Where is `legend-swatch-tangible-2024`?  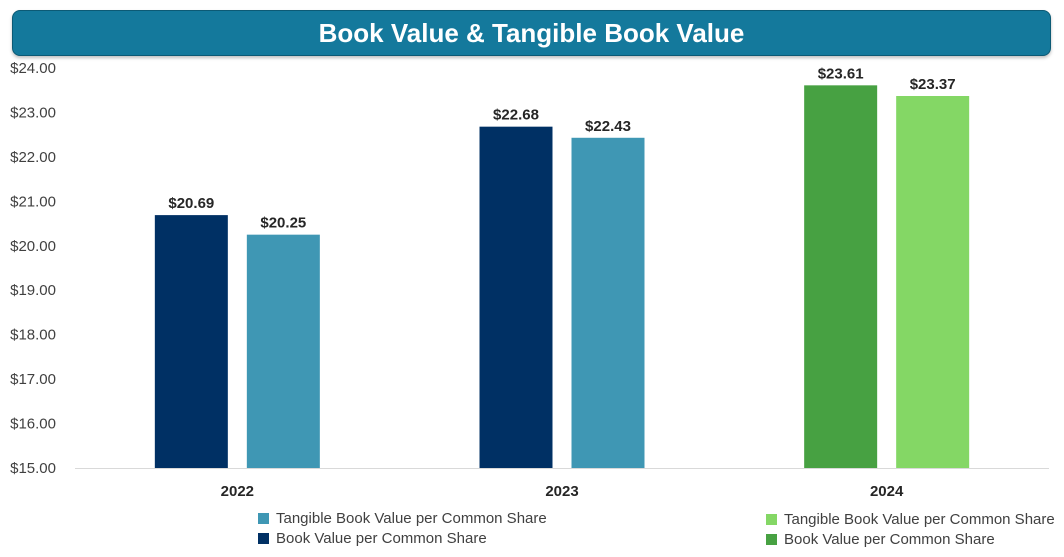
legend-swatch-tangible-2024 is located at coordinates (771, 519).